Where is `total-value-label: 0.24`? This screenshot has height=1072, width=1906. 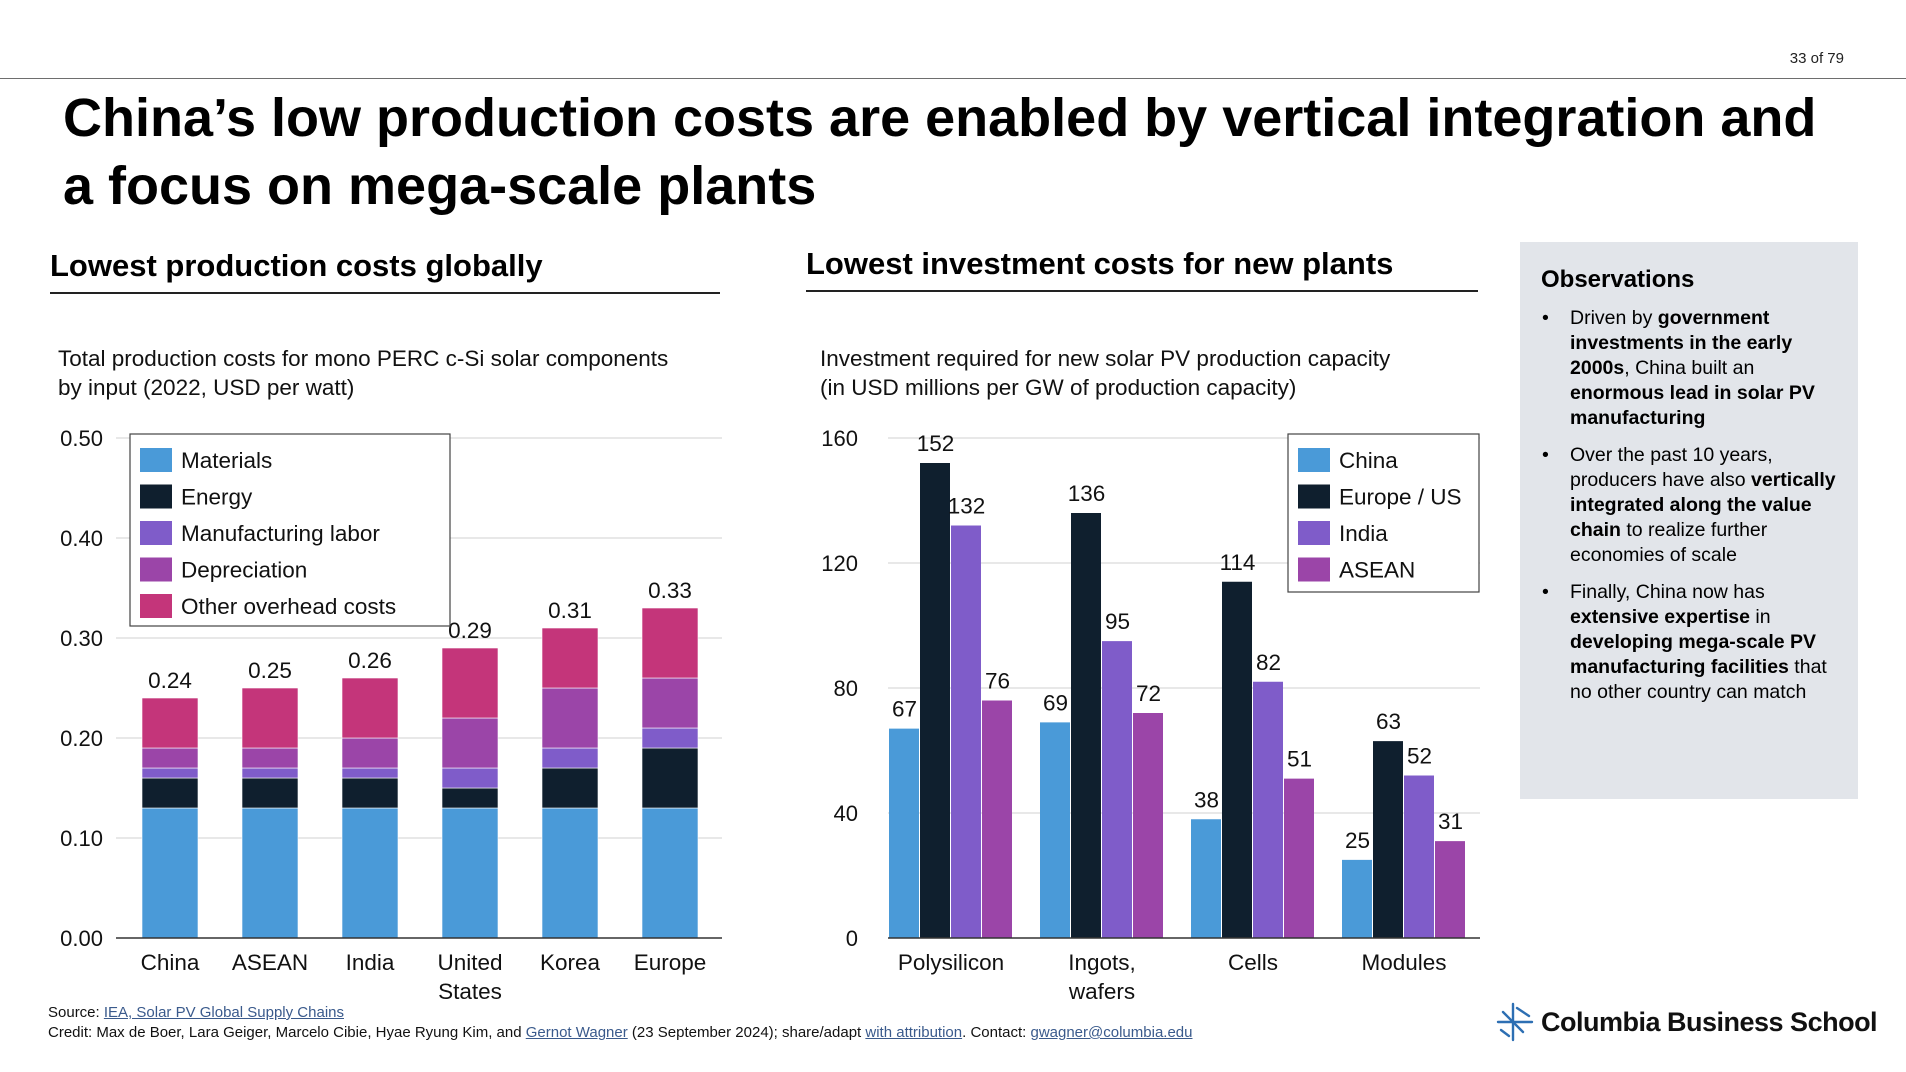 total-value-label: 0.24 is located at coordinates (170, 680).